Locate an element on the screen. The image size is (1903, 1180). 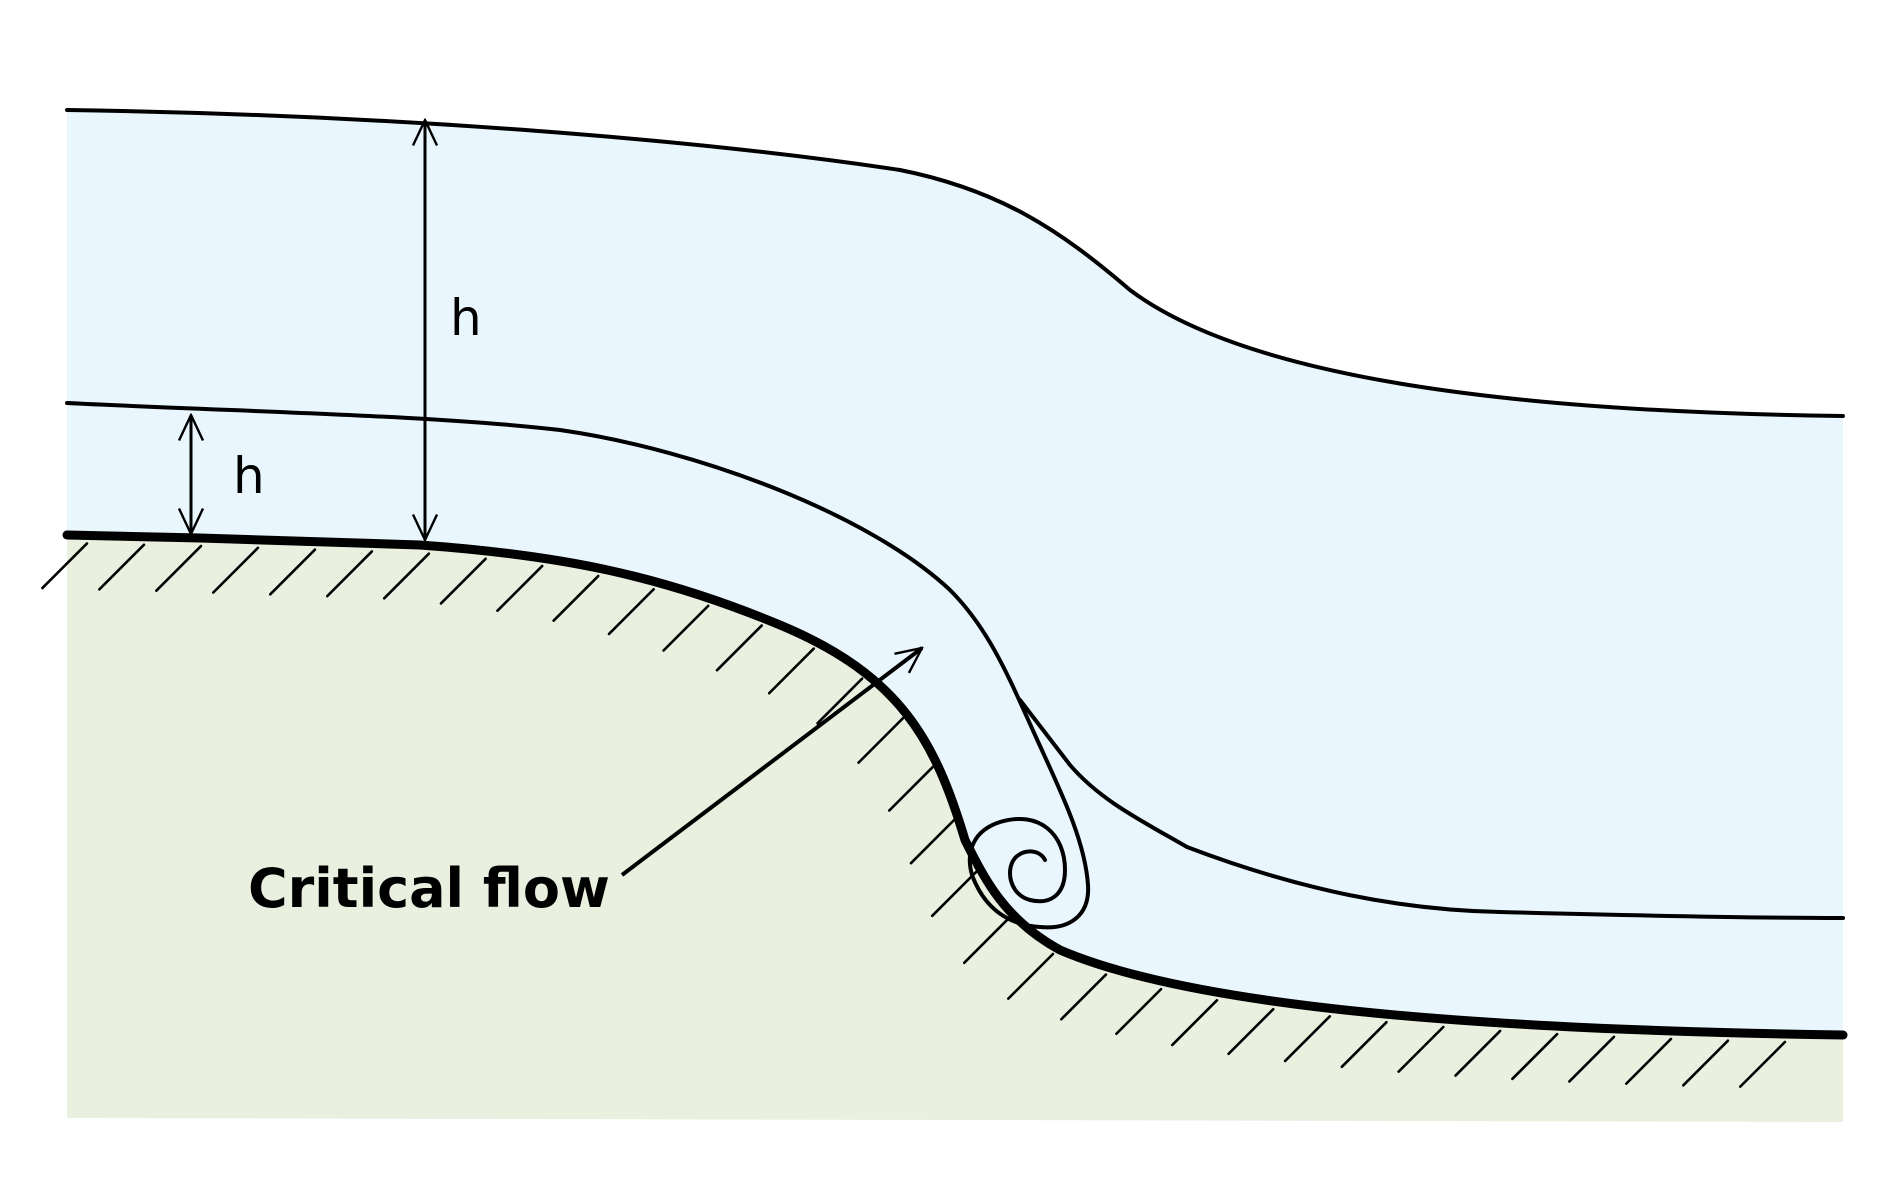
downstream-surface is located at coordinates (1431, 809).